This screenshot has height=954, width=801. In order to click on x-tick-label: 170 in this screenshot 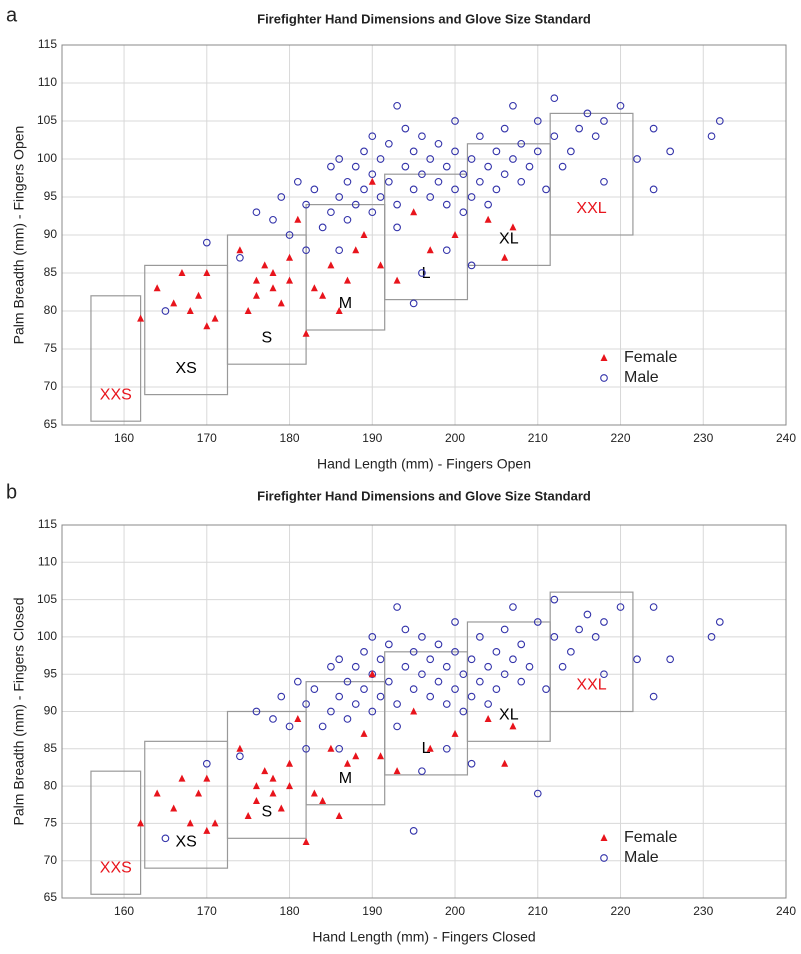, I will do `click(207, 438)`.